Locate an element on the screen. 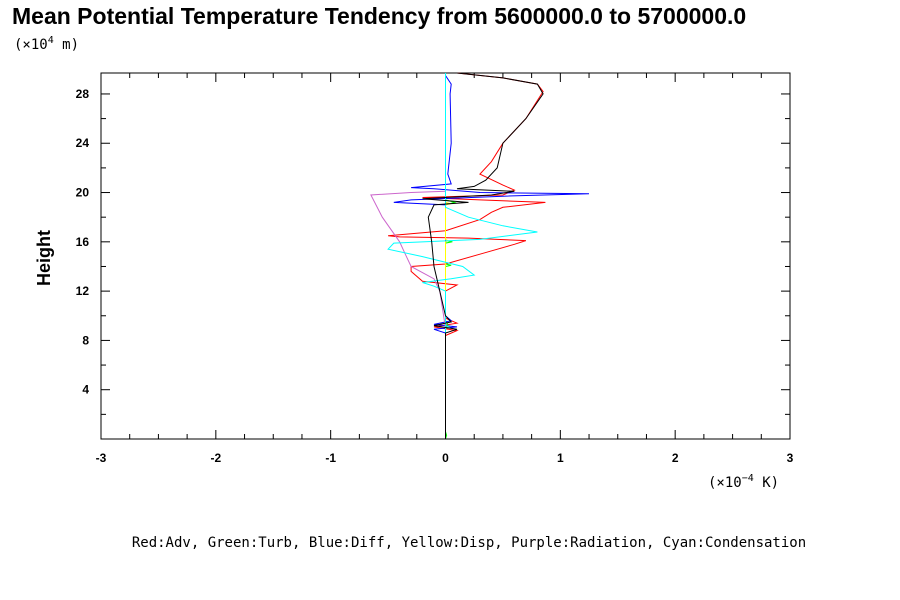 This screenshot has height=600, width=900. y-tick-label: 24 is located at coordinates (83, 143).